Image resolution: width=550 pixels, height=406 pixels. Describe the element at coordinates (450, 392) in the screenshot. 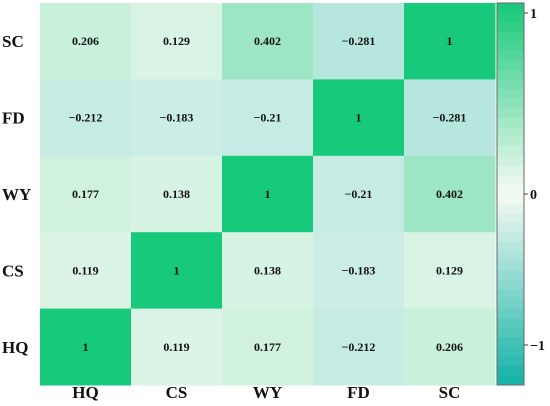

I see `x-tick-label: SC` at that location.